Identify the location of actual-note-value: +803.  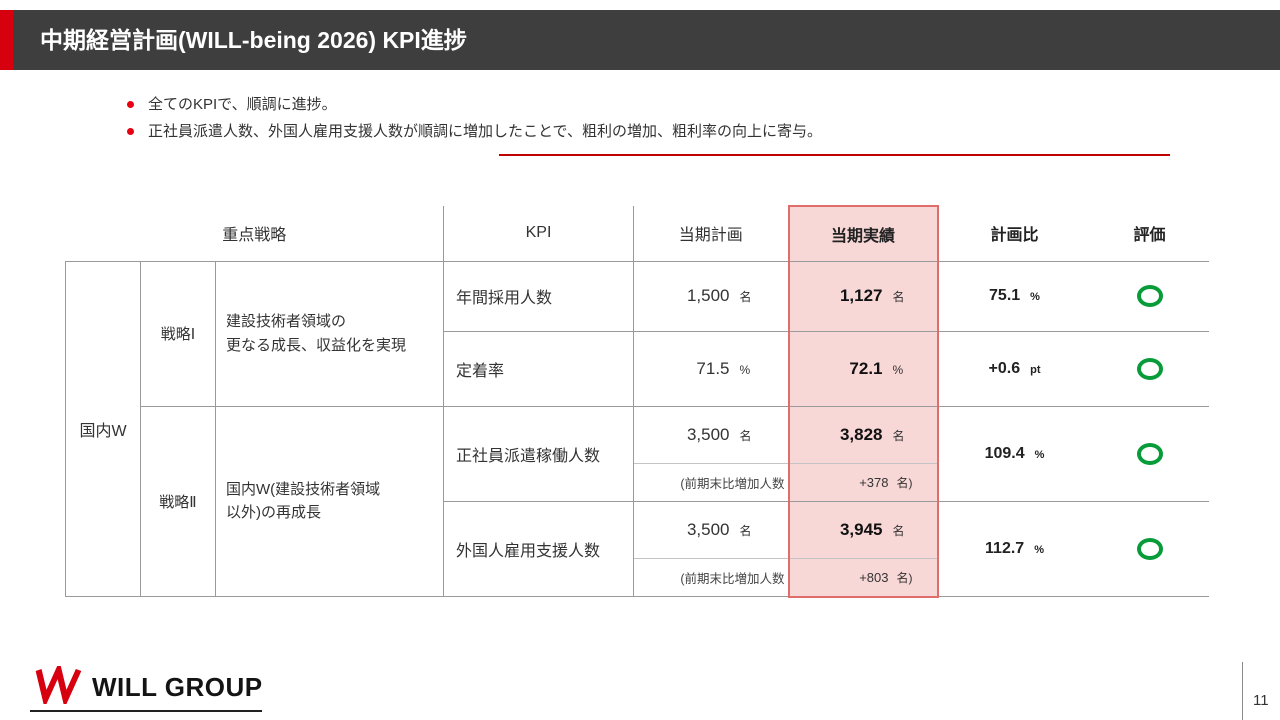
(874, 577).